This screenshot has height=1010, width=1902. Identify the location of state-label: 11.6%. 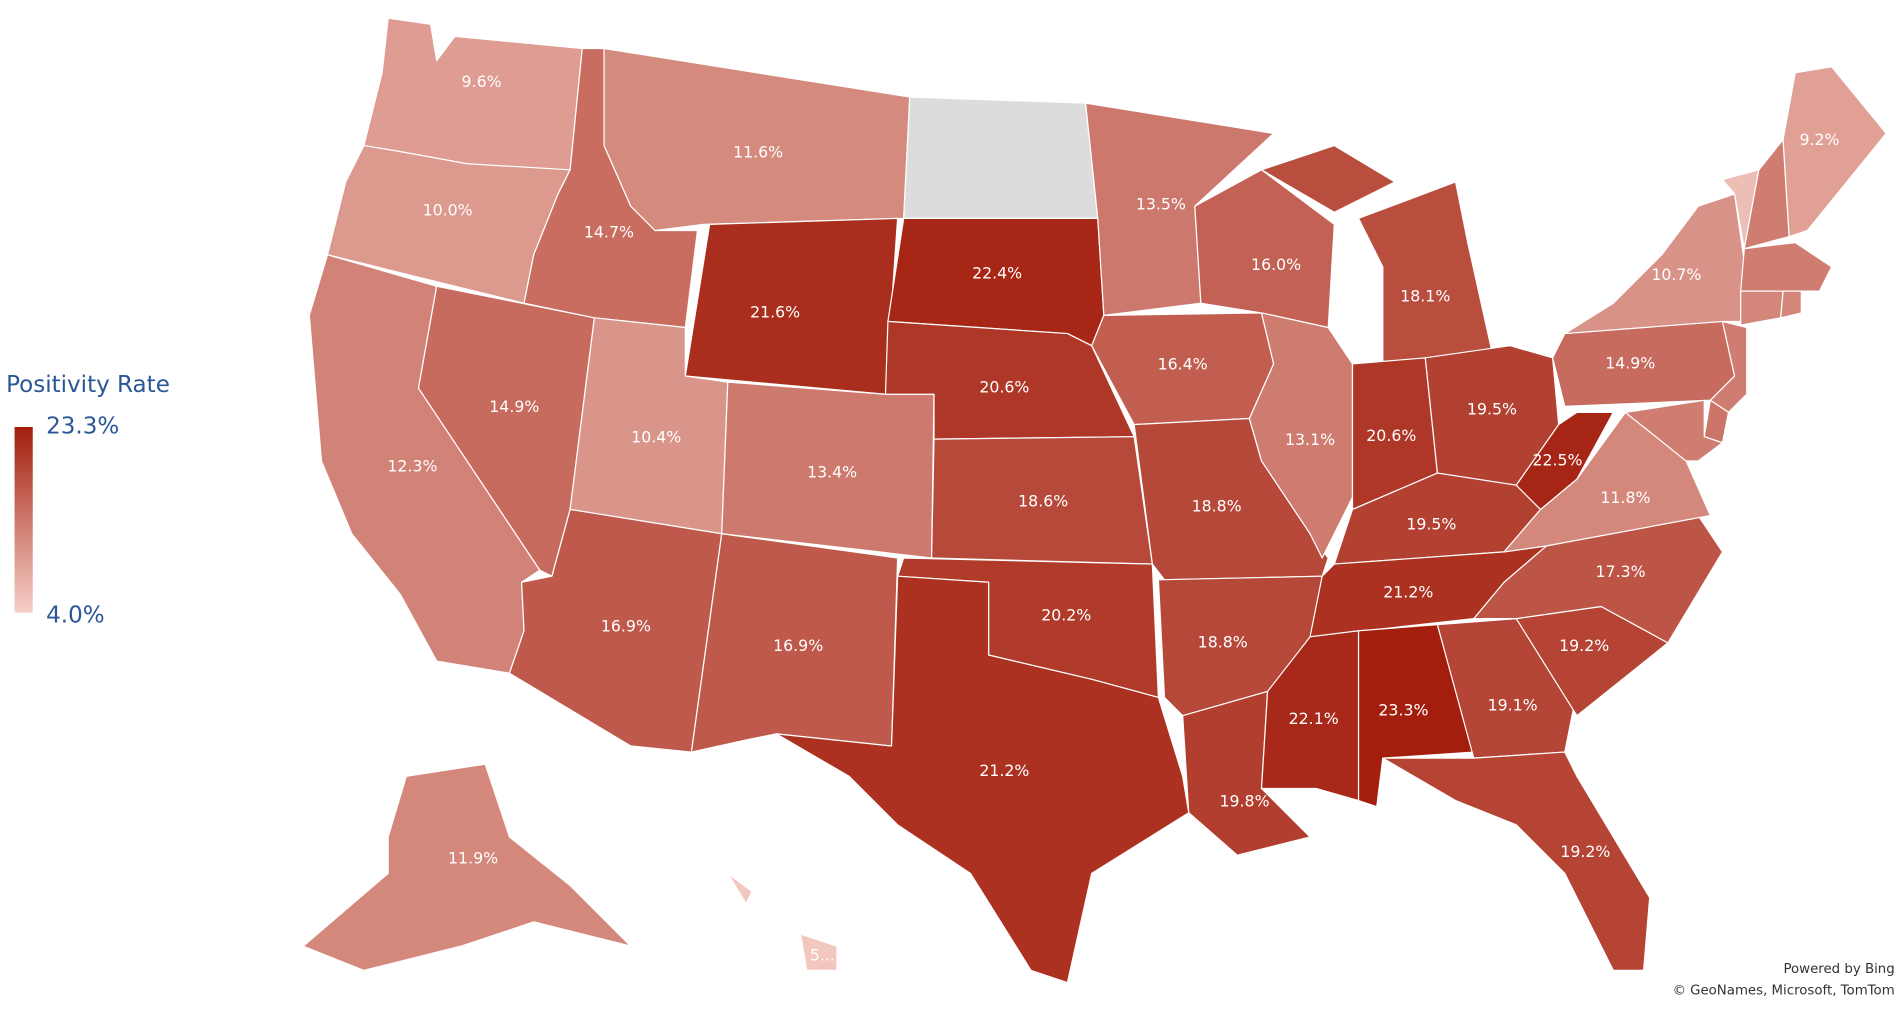
(758, 151).